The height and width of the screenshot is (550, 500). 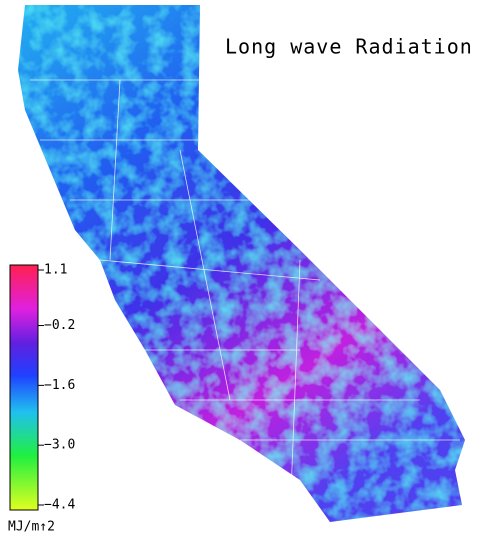 I want to click on colorbar-tick-label: −3.0, so click(x=59, y=445).